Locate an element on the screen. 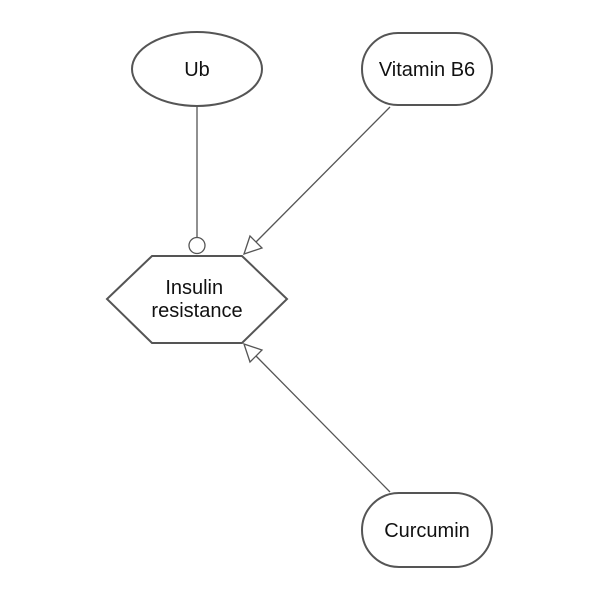 This screenshot has width=600, height=600. edge-curcumin-to-insulin-resistance is located at coordinates (316, 417).